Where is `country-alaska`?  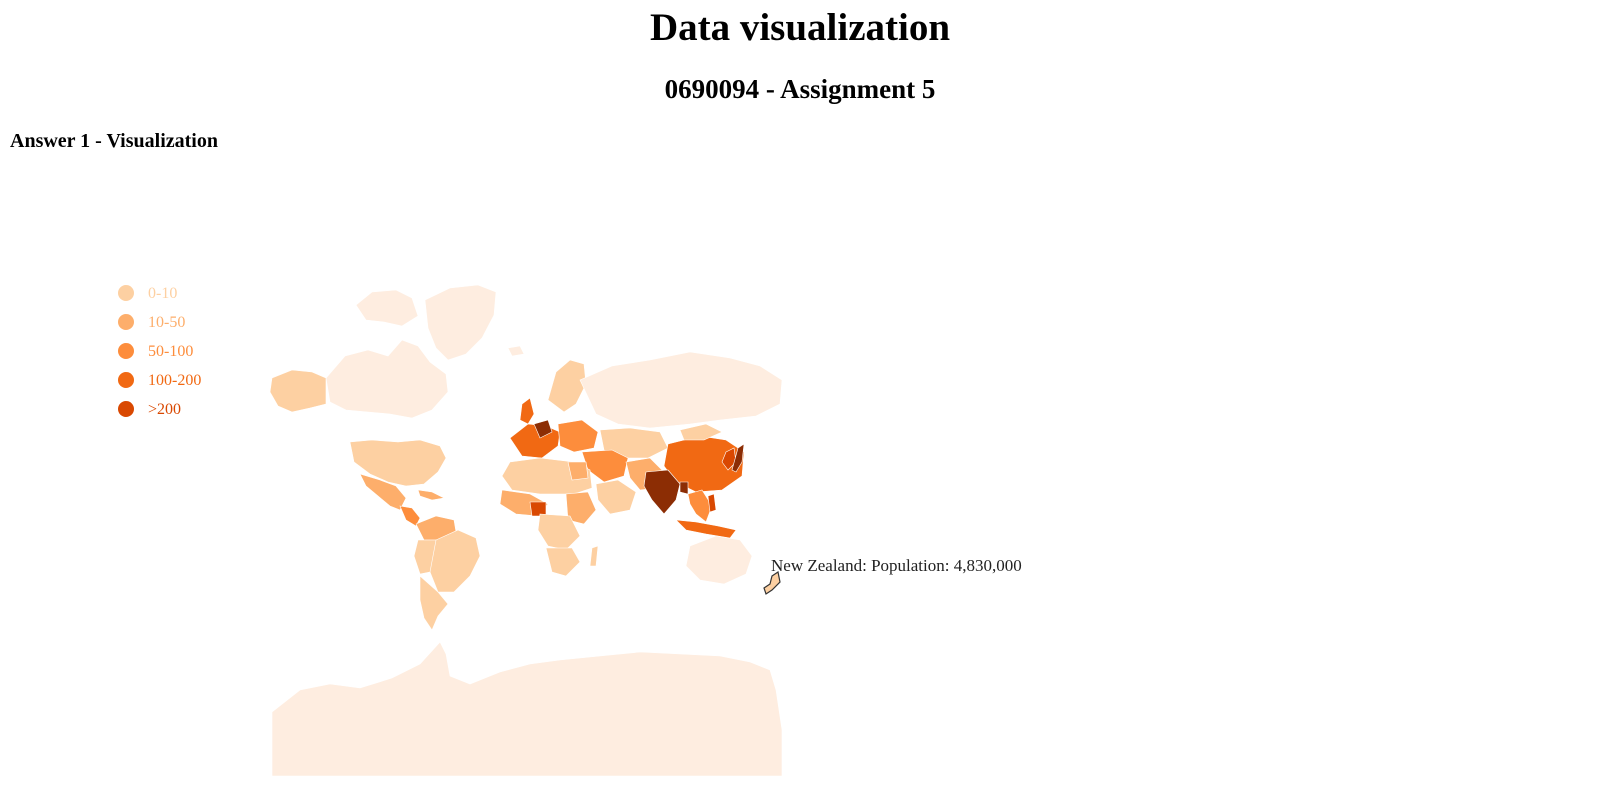
country-alaska is located at coordinates (298, 391).